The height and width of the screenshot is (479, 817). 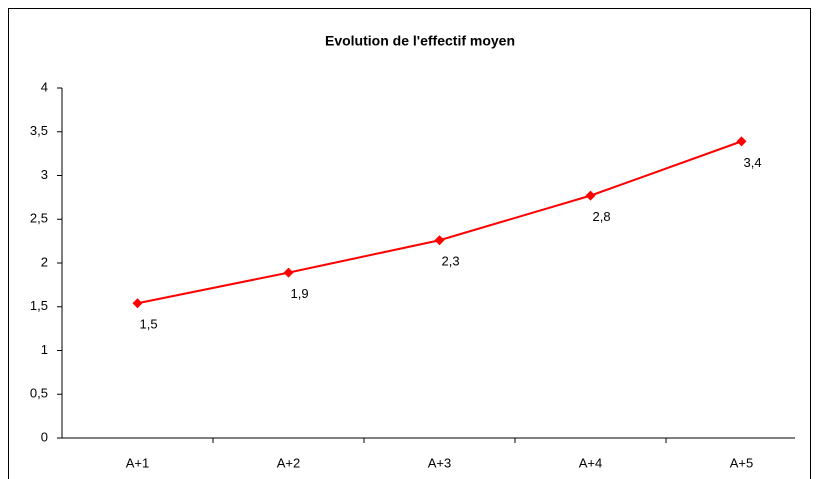 I want to click on y-tick-label: 3,5, so click(x=39, y=130).